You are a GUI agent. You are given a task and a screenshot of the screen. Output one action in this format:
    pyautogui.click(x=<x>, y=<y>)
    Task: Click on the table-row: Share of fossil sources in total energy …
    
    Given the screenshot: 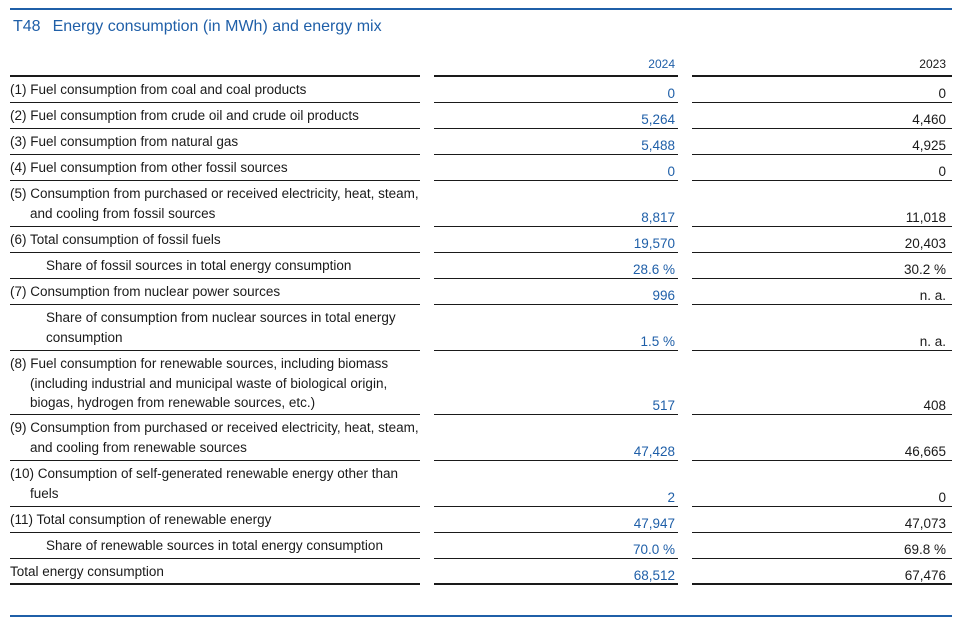 What is the action you would take?
    pyautogui.click(x=480, y=266)
    